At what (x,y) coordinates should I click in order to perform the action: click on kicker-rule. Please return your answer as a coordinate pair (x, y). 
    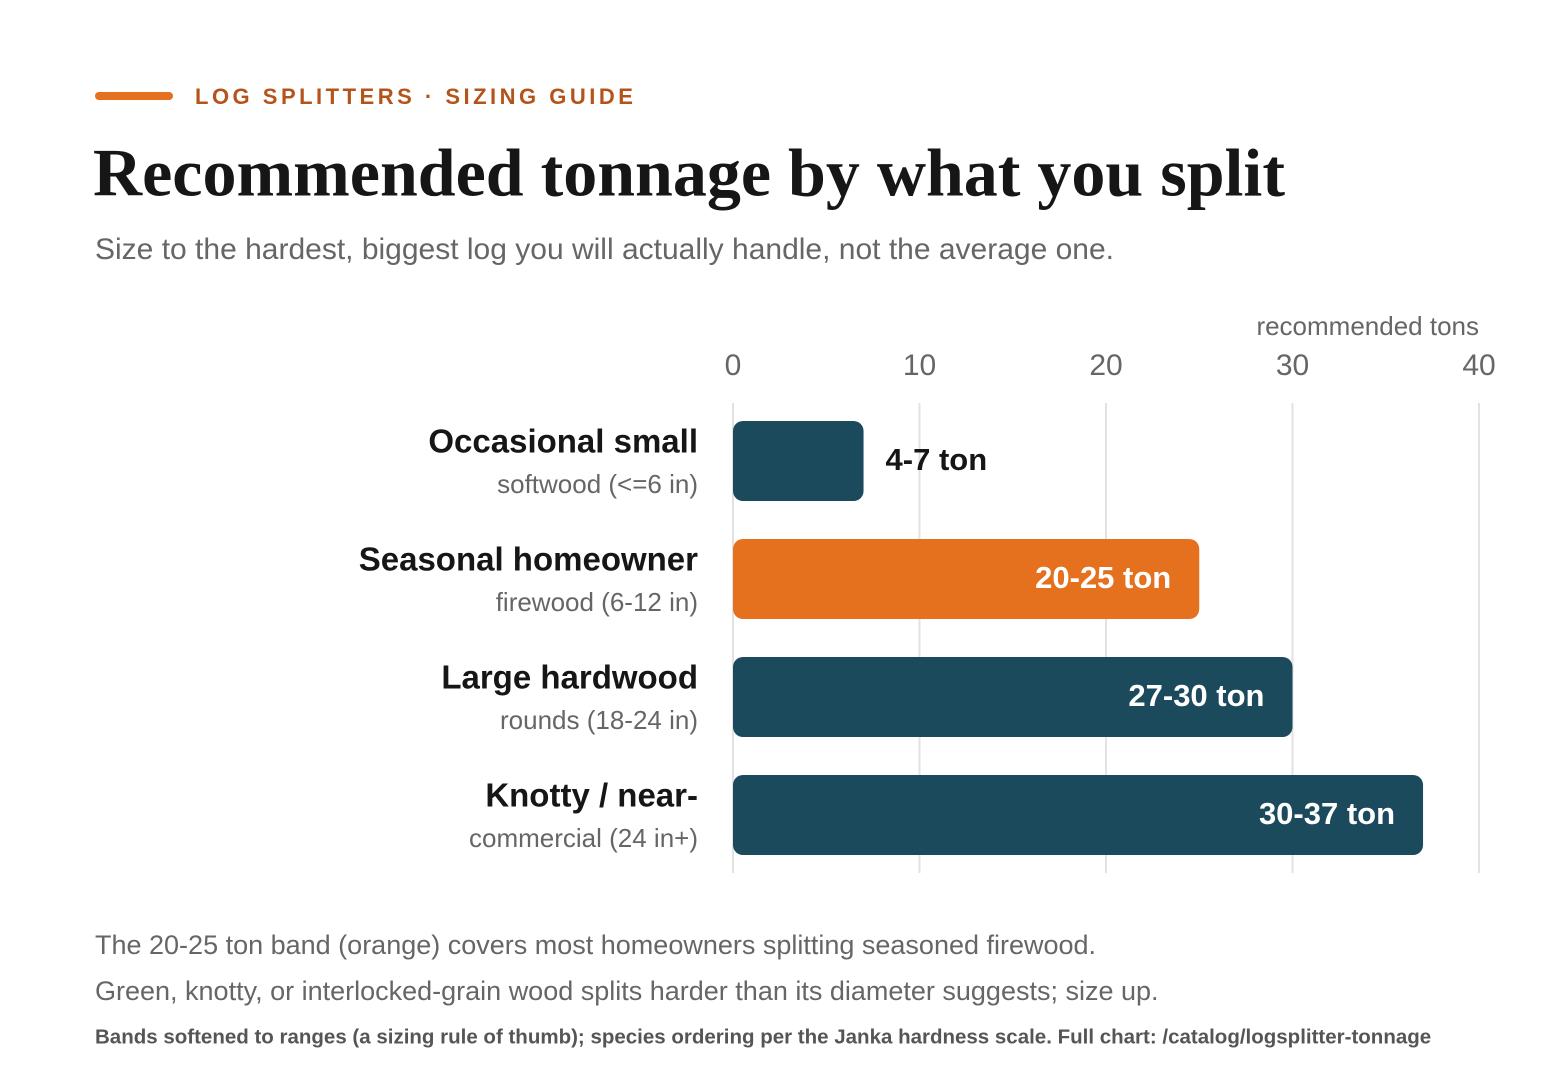
    Looking at the image, I should click on (134, 96).